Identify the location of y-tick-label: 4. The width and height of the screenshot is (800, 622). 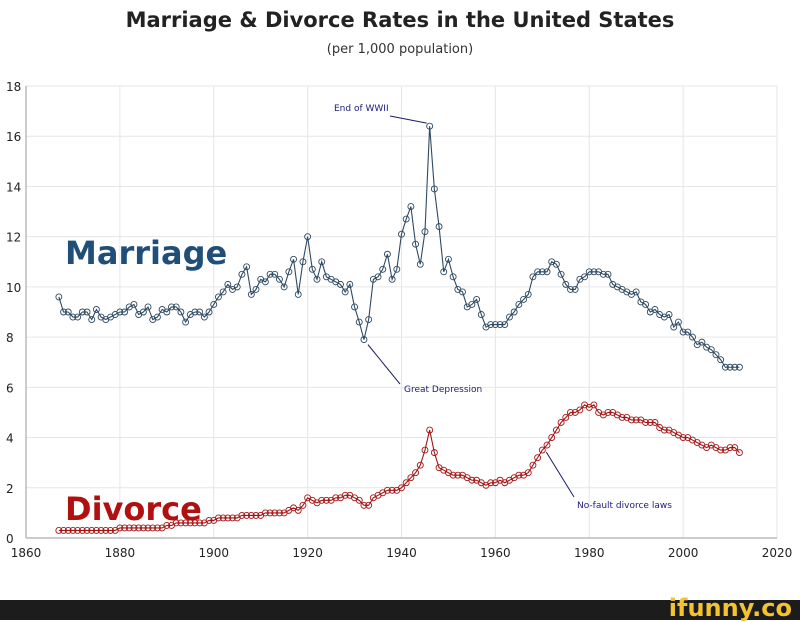
(10, 439).